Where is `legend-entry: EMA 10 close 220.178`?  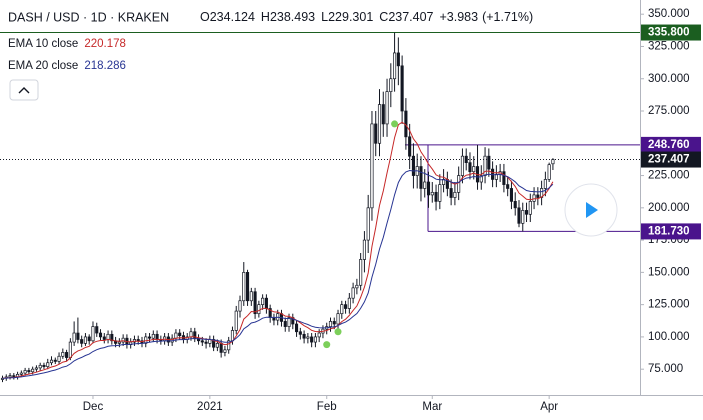 legend-entry: EMA 10 close 220.178 is located at coordinates (67, 44).